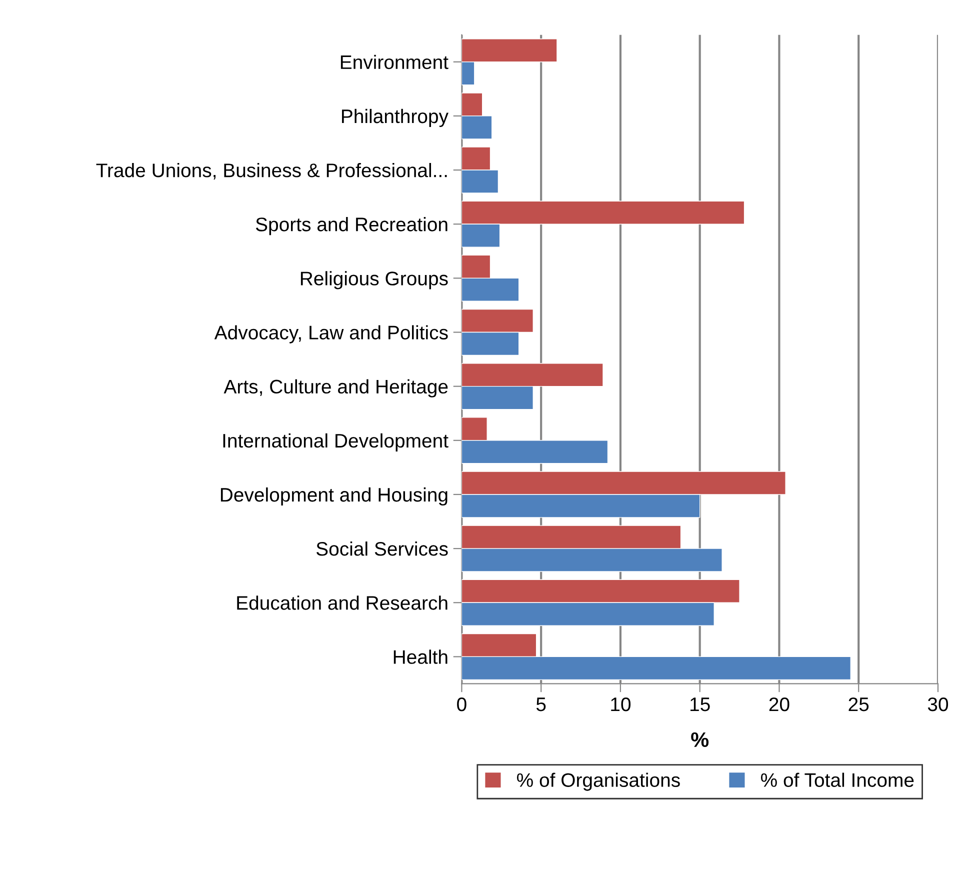  Describe the element at coordinates (421, 657) in the screenshot. I see `y-tick-label: Health` at that location.